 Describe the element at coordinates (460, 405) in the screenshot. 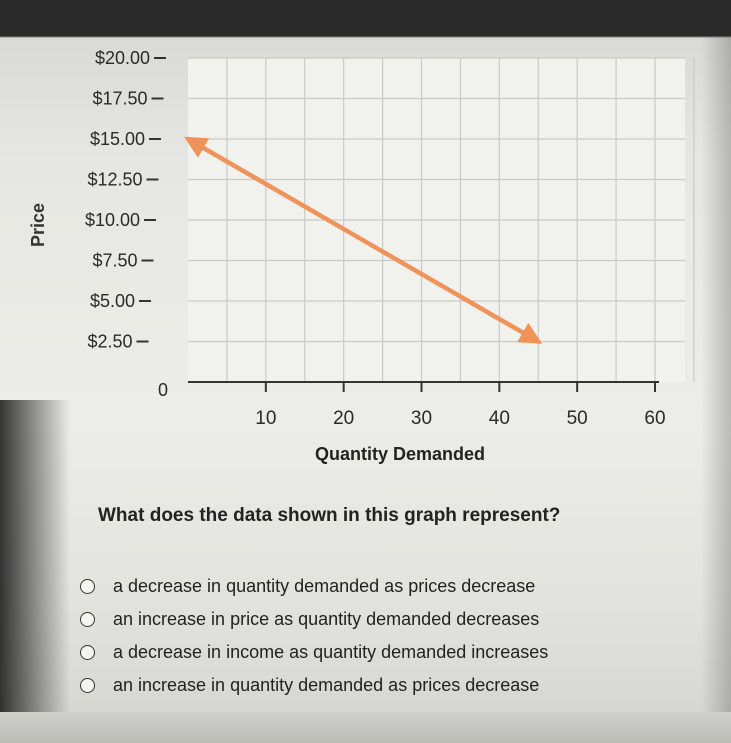

I see `x-axis-ticks: 10 20 30 40 50 60` at that location.